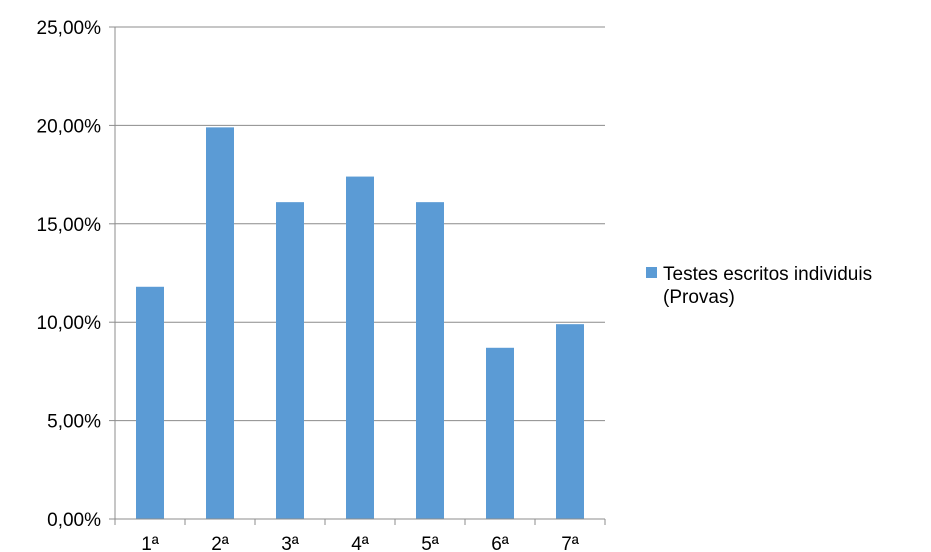 The width and height of the screenshot is (931, 552). I want to click on y-tick-label: 25,00%, so click(69, 28).